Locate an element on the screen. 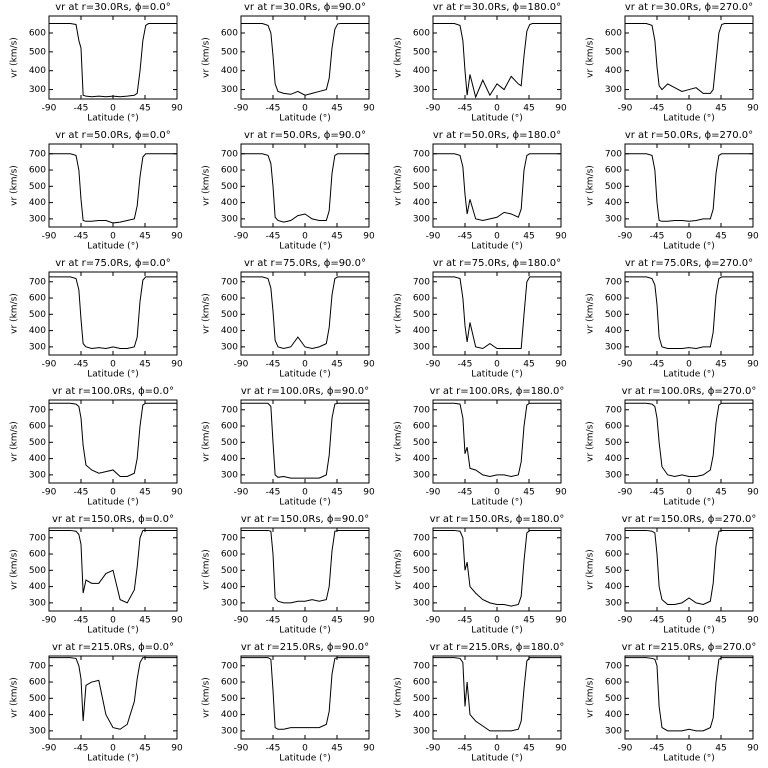  panel-title: vr at r=100.0Rs, ϕ=180.0° is located at coordinates (497, 391).